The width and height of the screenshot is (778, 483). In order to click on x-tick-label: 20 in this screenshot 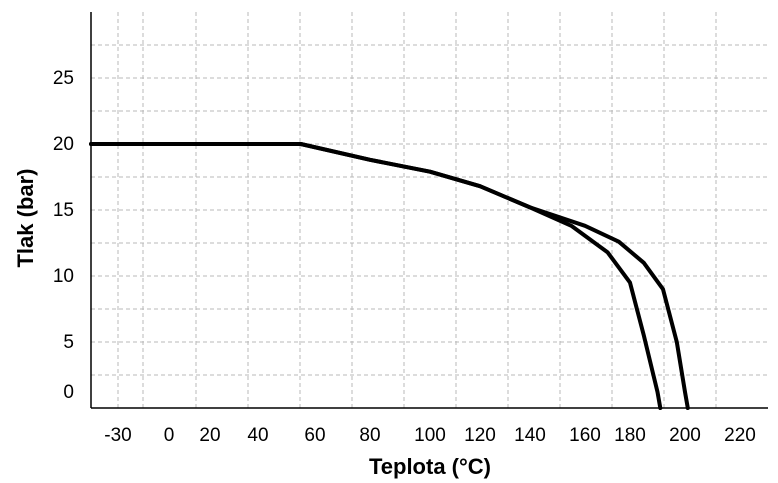, I will do `click(209, 435)`.